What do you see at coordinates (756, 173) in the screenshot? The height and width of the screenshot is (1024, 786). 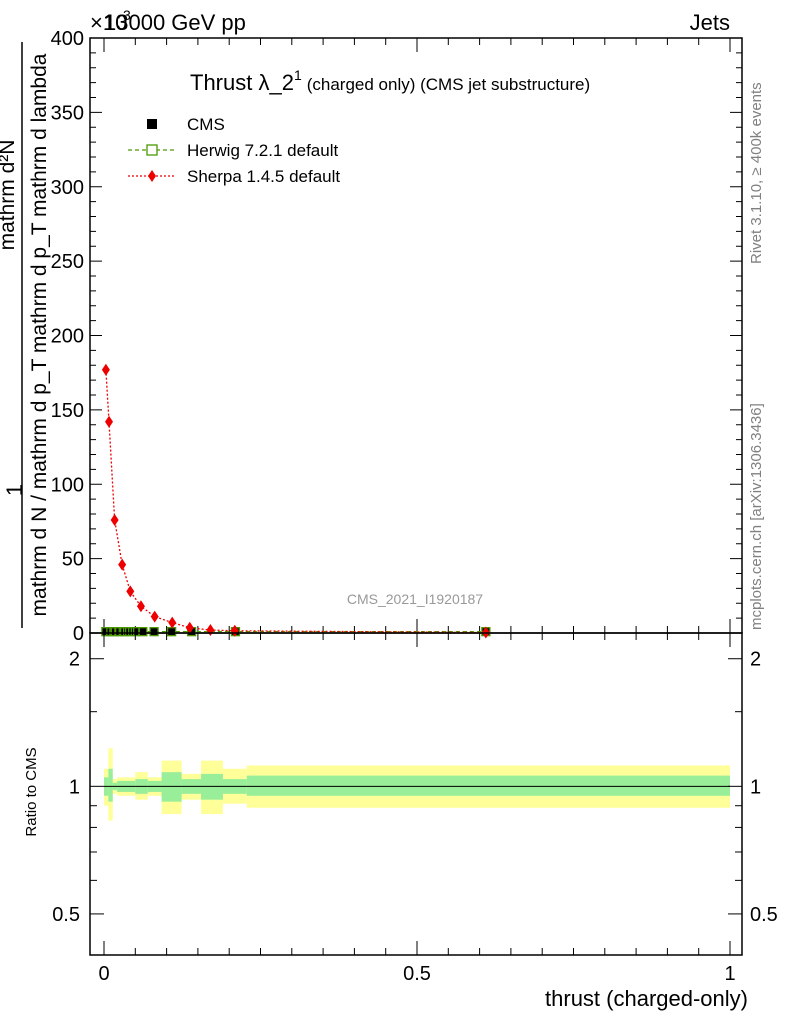 I see `rivet-label: Rivet 3.1.10, ≥ 400k events` at bounding box center [756, 173].